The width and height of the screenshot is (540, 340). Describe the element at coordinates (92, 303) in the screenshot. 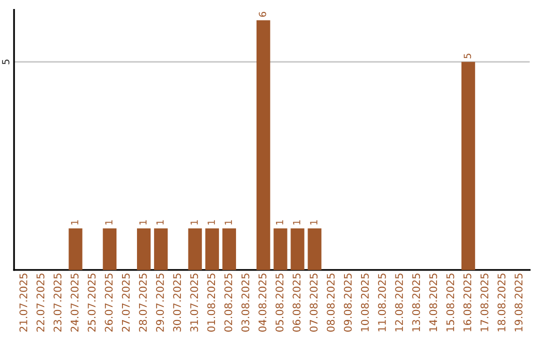

I see `x-tick-label: 25.07.2025` at that location.